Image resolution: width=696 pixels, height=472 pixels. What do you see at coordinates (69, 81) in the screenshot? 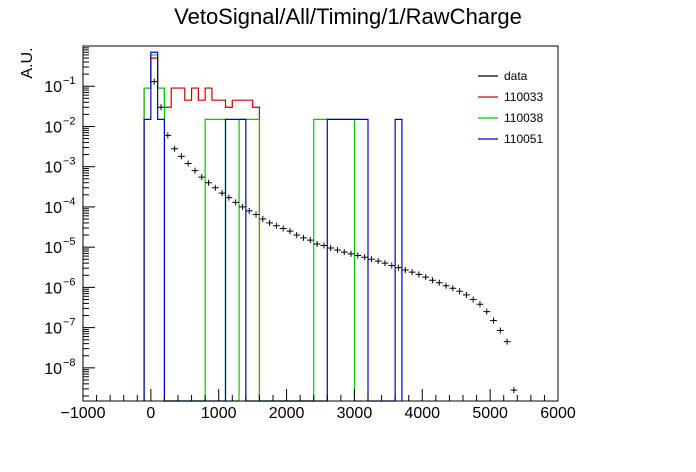
I see `y-tick-exponent: −1` at bounding box center [69, 81].